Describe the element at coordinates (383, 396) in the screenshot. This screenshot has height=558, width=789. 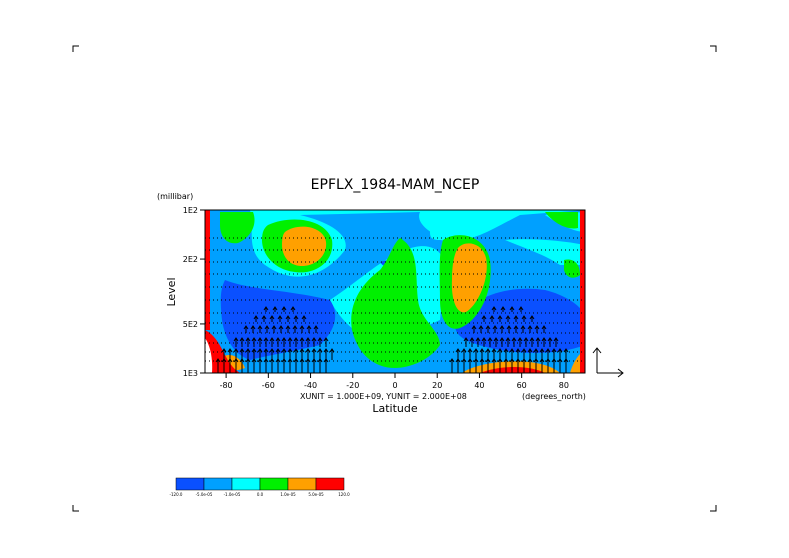
I see `vector-scale-note: XUNIT = 1.000E+09, YUNIT = 2.000E+08` at that location.